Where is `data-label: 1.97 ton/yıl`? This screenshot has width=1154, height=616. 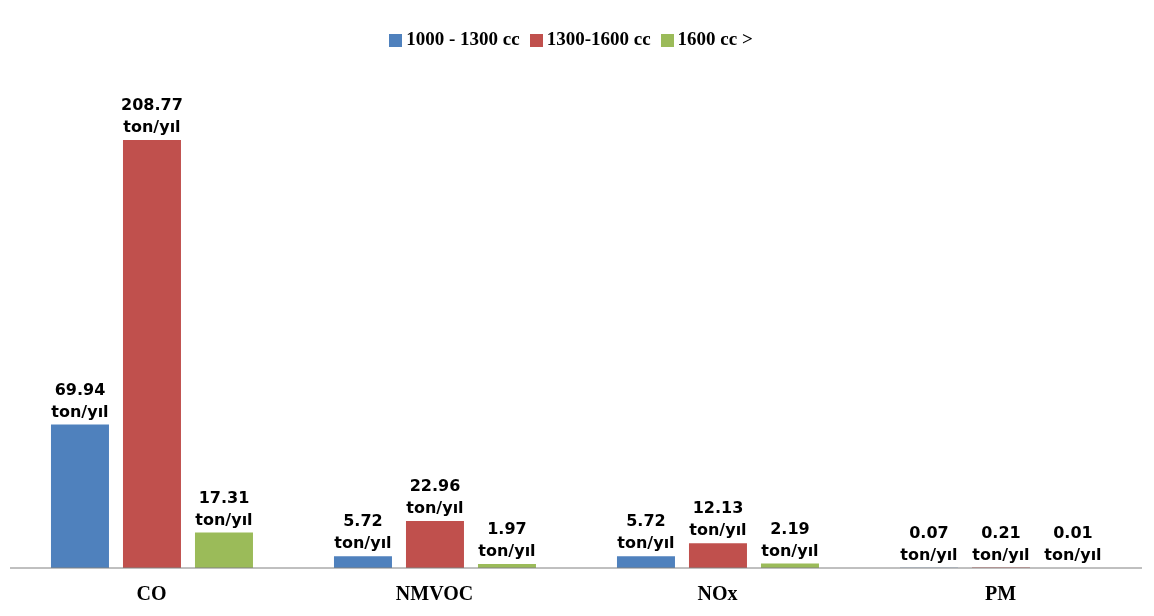 data-label: 1.97 ton/yıl is located at coordinates (507, 539).